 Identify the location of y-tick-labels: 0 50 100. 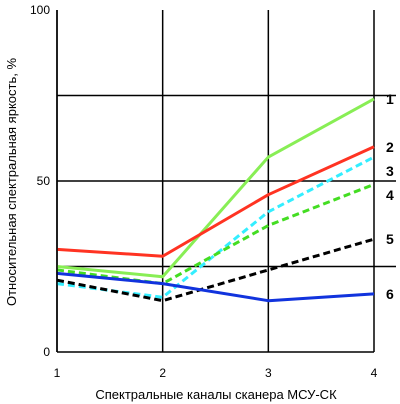
(40, 181).